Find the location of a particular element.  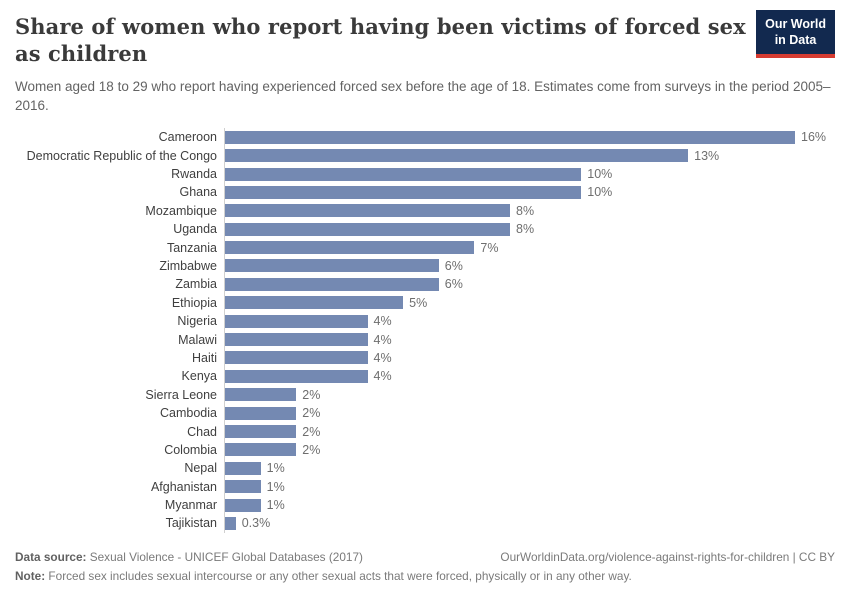

bar-area: 16% is located at coordinates (529, 137).